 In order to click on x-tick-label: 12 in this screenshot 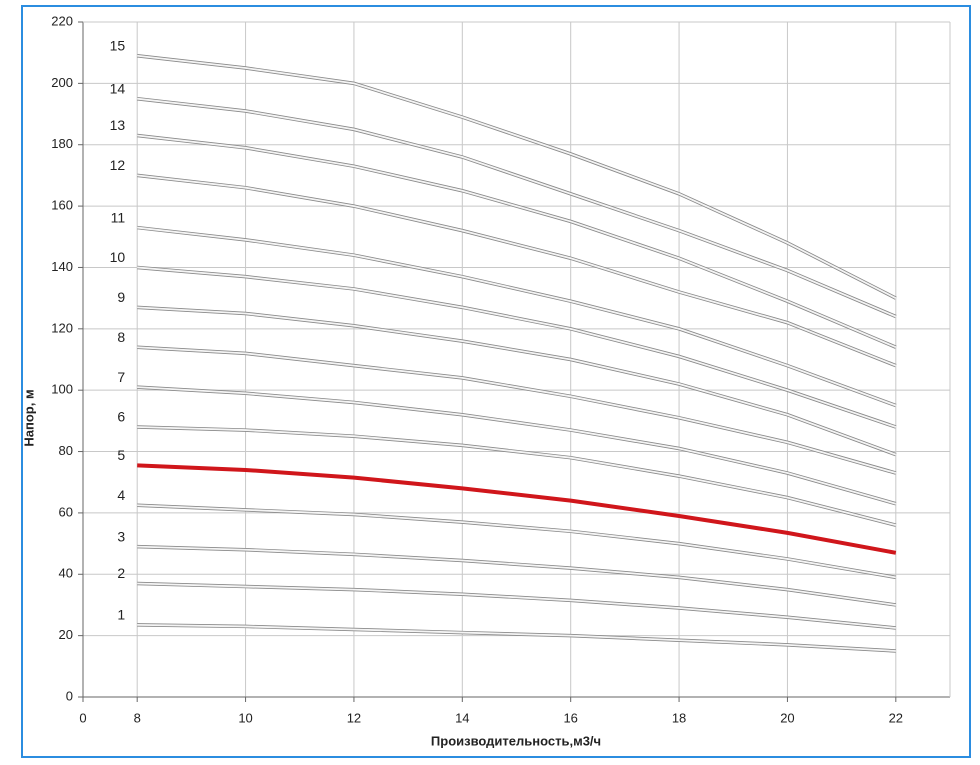, I will do `click(354, 717)`.